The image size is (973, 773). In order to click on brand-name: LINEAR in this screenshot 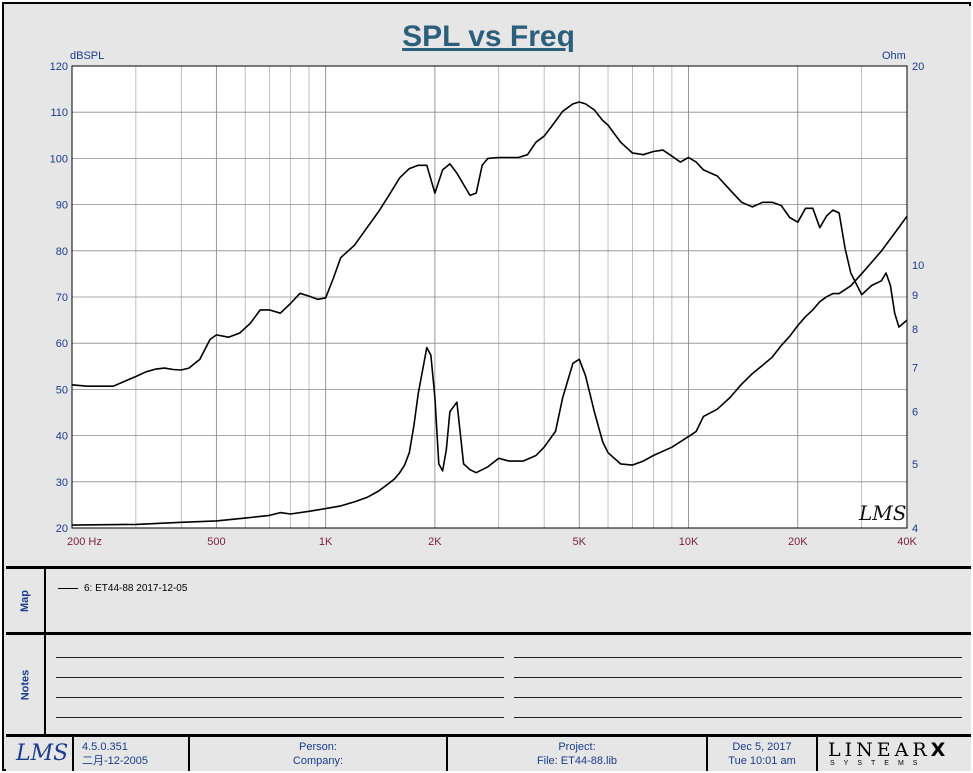, I will do `click(879, 750)`.